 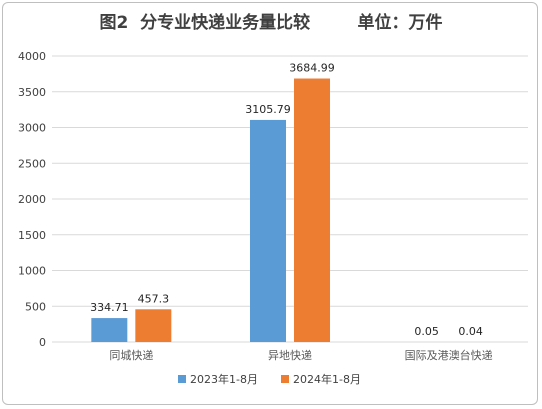 What do you see at coordinates (32, 235) in the screenshot?
I see `y-tick-label: 1500` at bounding box center [32, 235].